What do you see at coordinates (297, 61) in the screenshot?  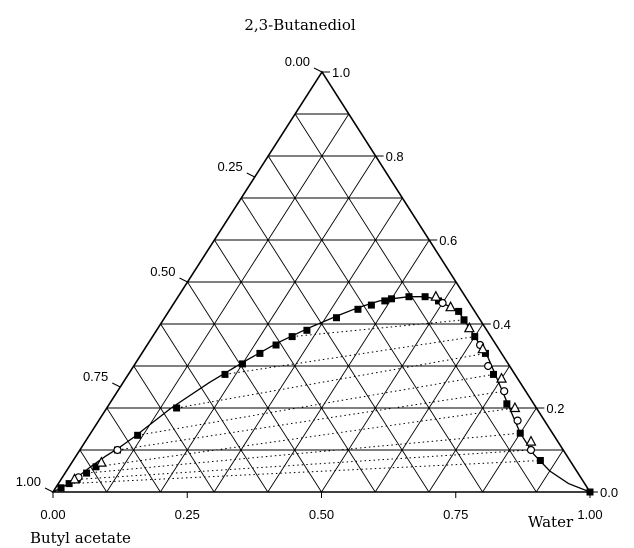 I see `left-tick-label: 0.00` at bounding box center [297, 61].